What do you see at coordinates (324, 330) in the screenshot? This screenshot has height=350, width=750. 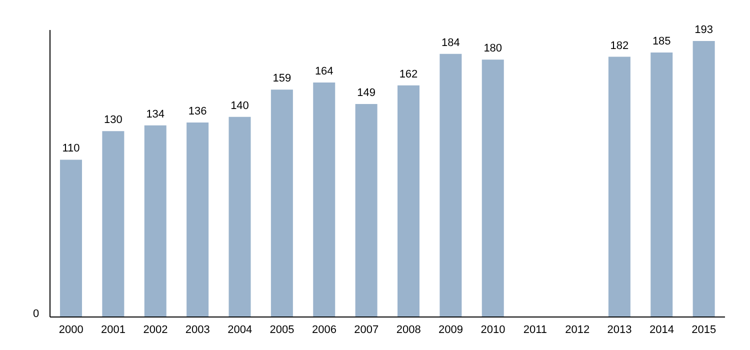 I see `x-tick-label: 2006` at bounding box center [324, 330].